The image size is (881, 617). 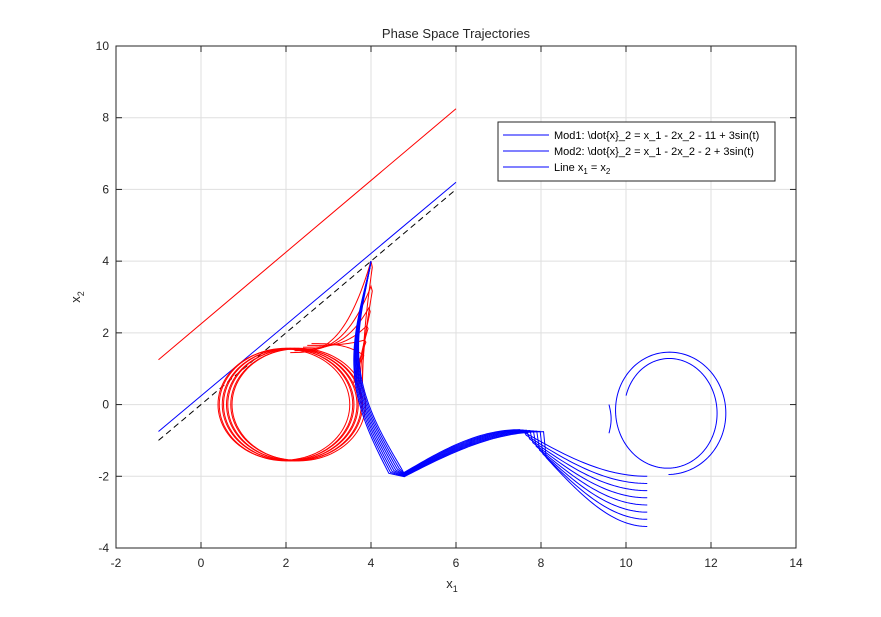 What do you see at coordinates (456, 33) in the screenshot?
I see `chart-title: Phase Space Trajectories` at bounding box center [456, 33].